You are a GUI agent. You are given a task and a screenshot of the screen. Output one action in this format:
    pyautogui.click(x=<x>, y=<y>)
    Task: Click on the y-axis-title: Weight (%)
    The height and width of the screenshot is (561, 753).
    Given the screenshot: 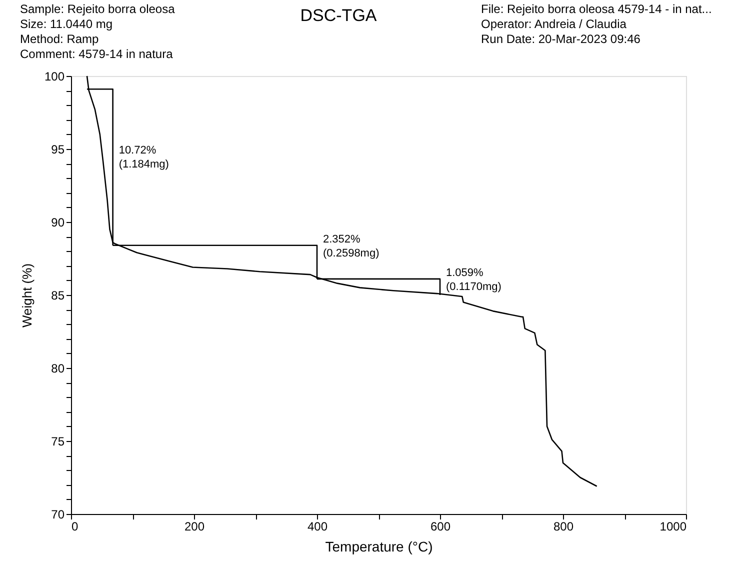 What is the action you would take?
    pyautogui.click(x=26, y=295)
    